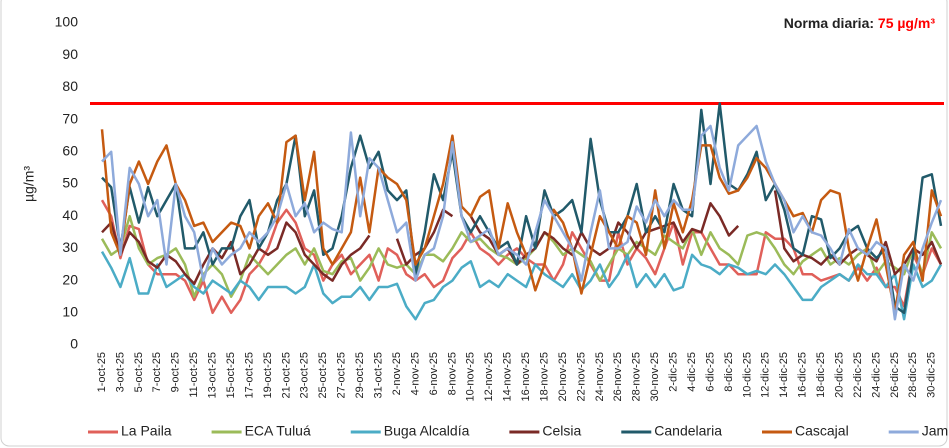 The width and height of the screenshot is (949, 448). Describe the element at coordinates (688, 431) in the screenshot. I see `legend-label: Candelaria` at that location.